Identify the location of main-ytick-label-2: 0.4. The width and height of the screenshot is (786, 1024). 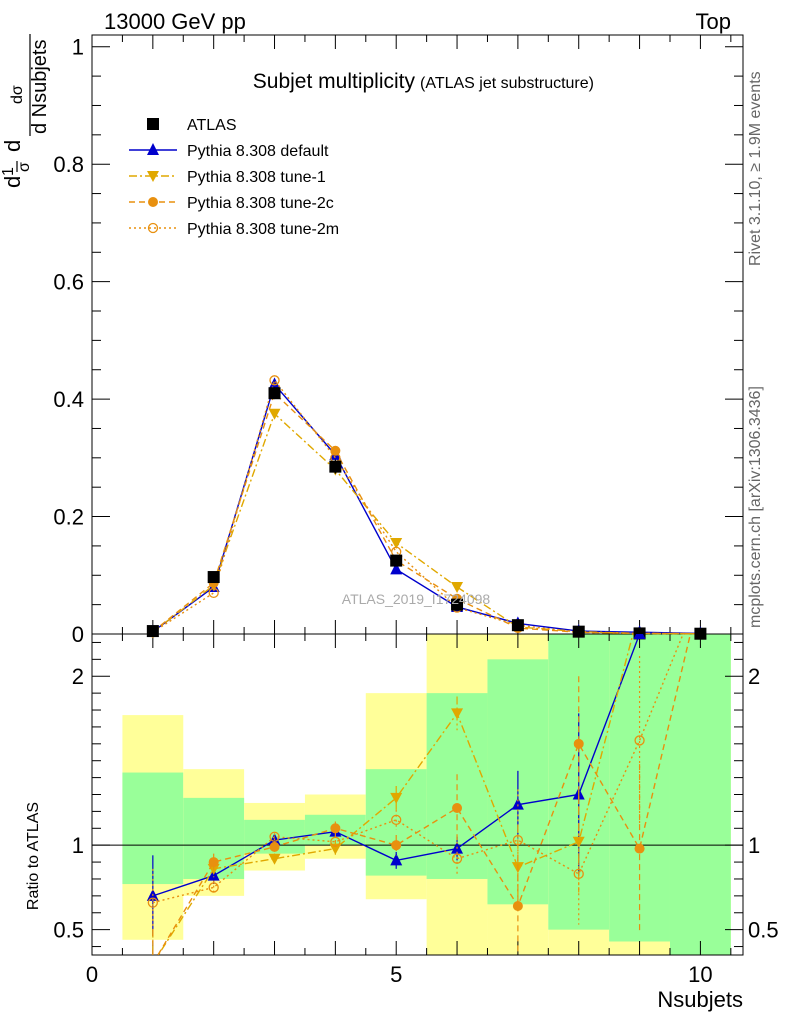
(68, 399).